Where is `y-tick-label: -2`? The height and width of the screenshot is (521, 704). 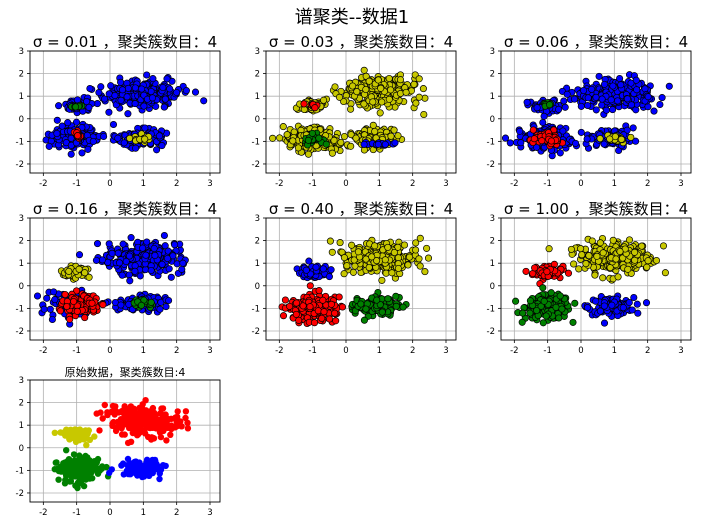 y-tick-label: -2 is located at coordinates (491, 165).